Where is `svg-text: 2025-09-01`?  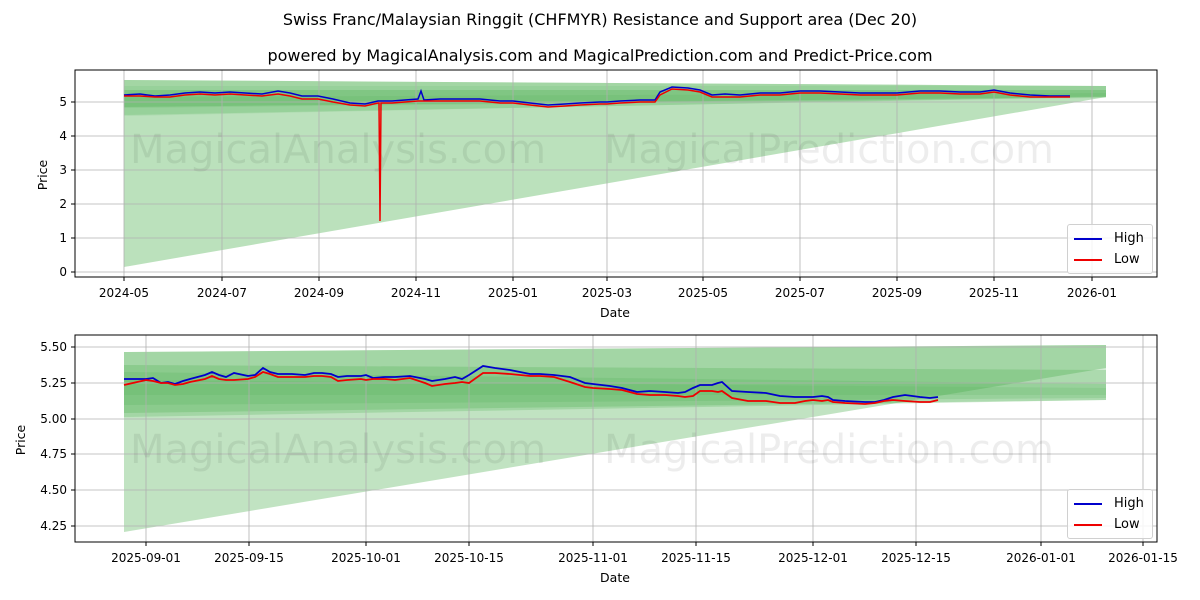
svg-text: 2025-09-01 is located at coordinates (146, 558).